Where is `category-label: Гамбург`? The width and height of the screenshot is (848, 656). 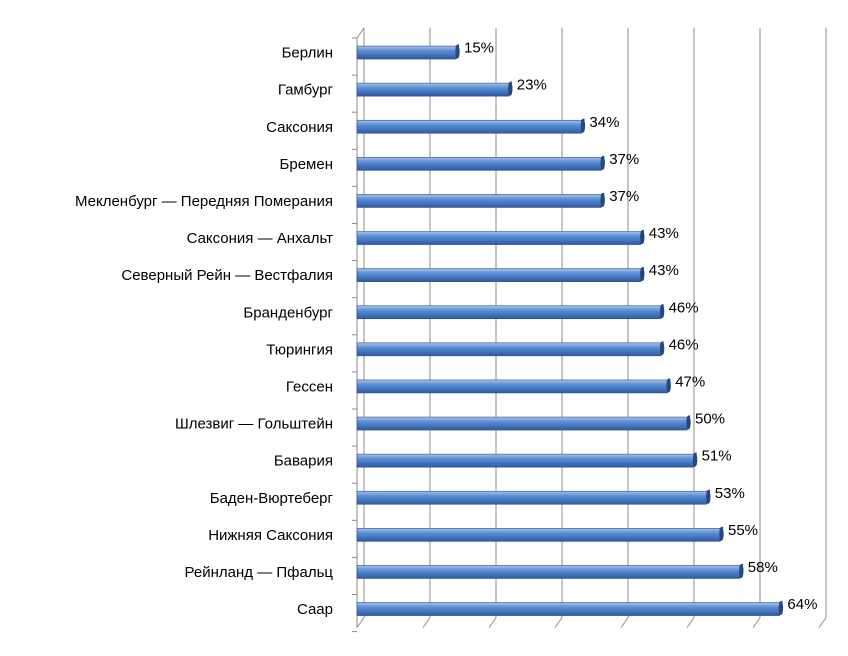
category-label: Гамбург is located at coordinates (306, 90).